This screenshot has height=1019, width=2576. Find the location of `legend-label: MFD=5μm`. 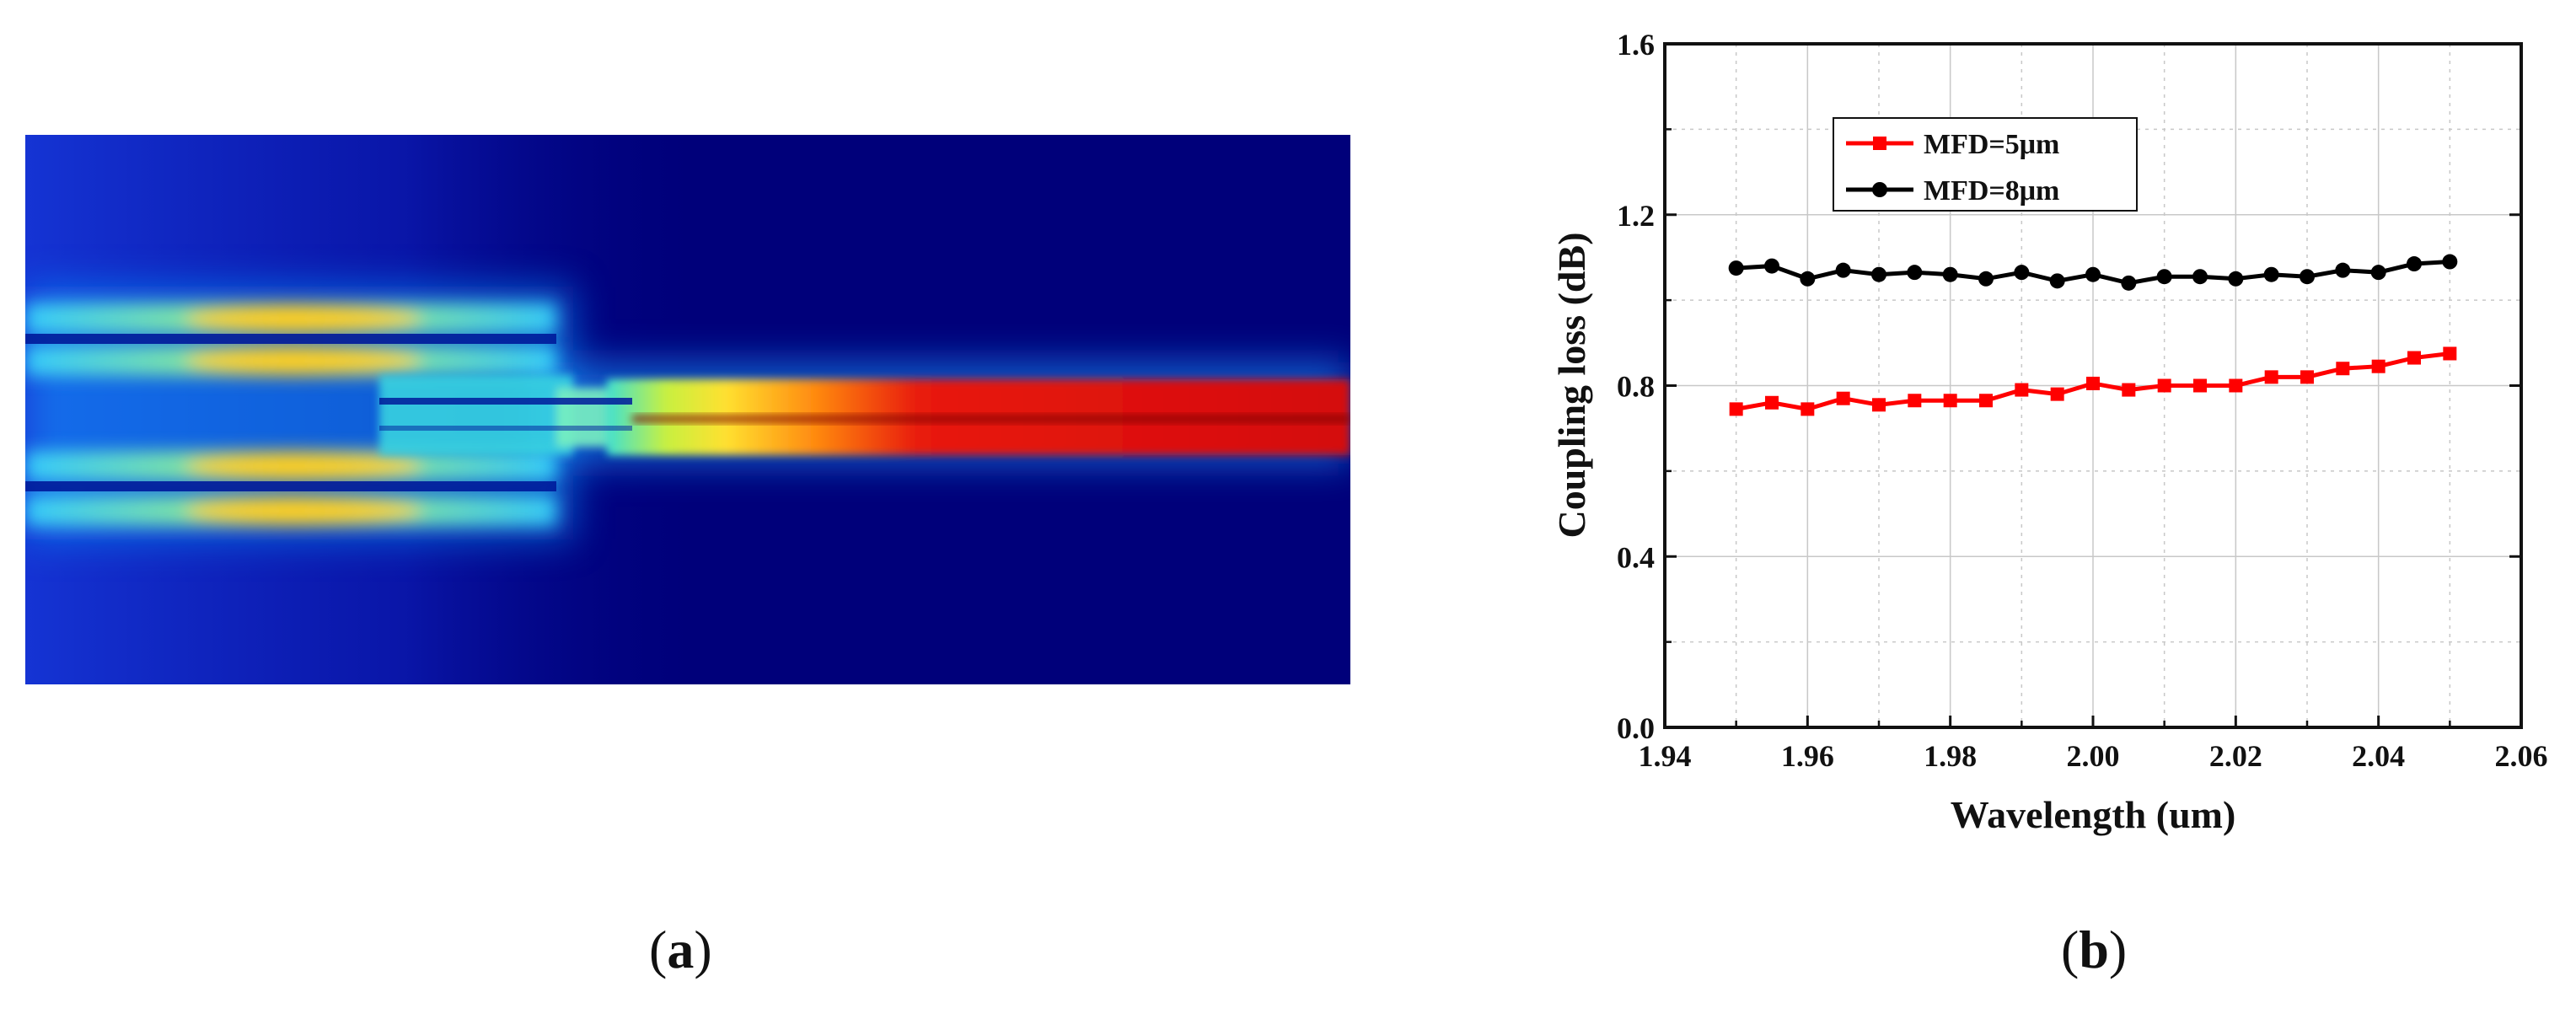

legend-label: MFD=5μm is located at coordinates (1991, 144).